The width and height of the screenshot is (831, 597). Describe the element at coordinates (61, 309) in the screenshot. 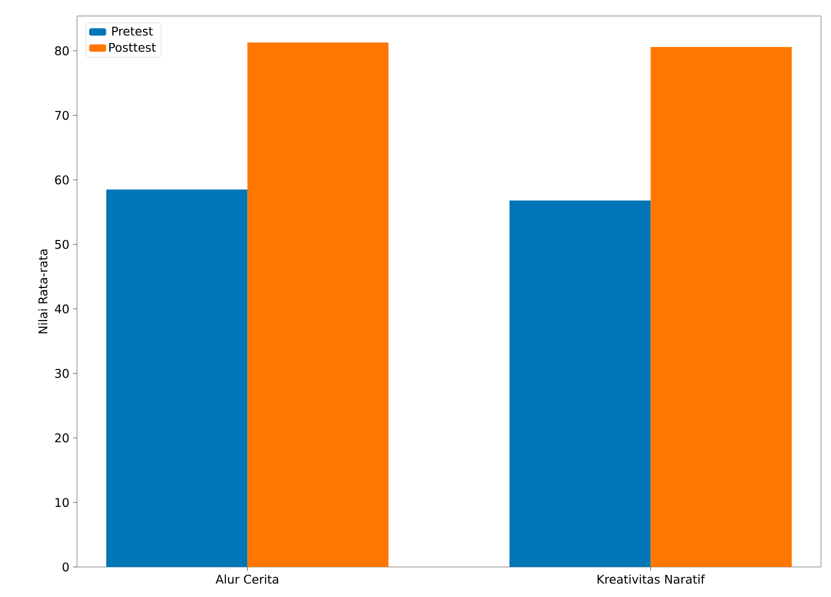

I see `y-tick-label: 40` at that location.